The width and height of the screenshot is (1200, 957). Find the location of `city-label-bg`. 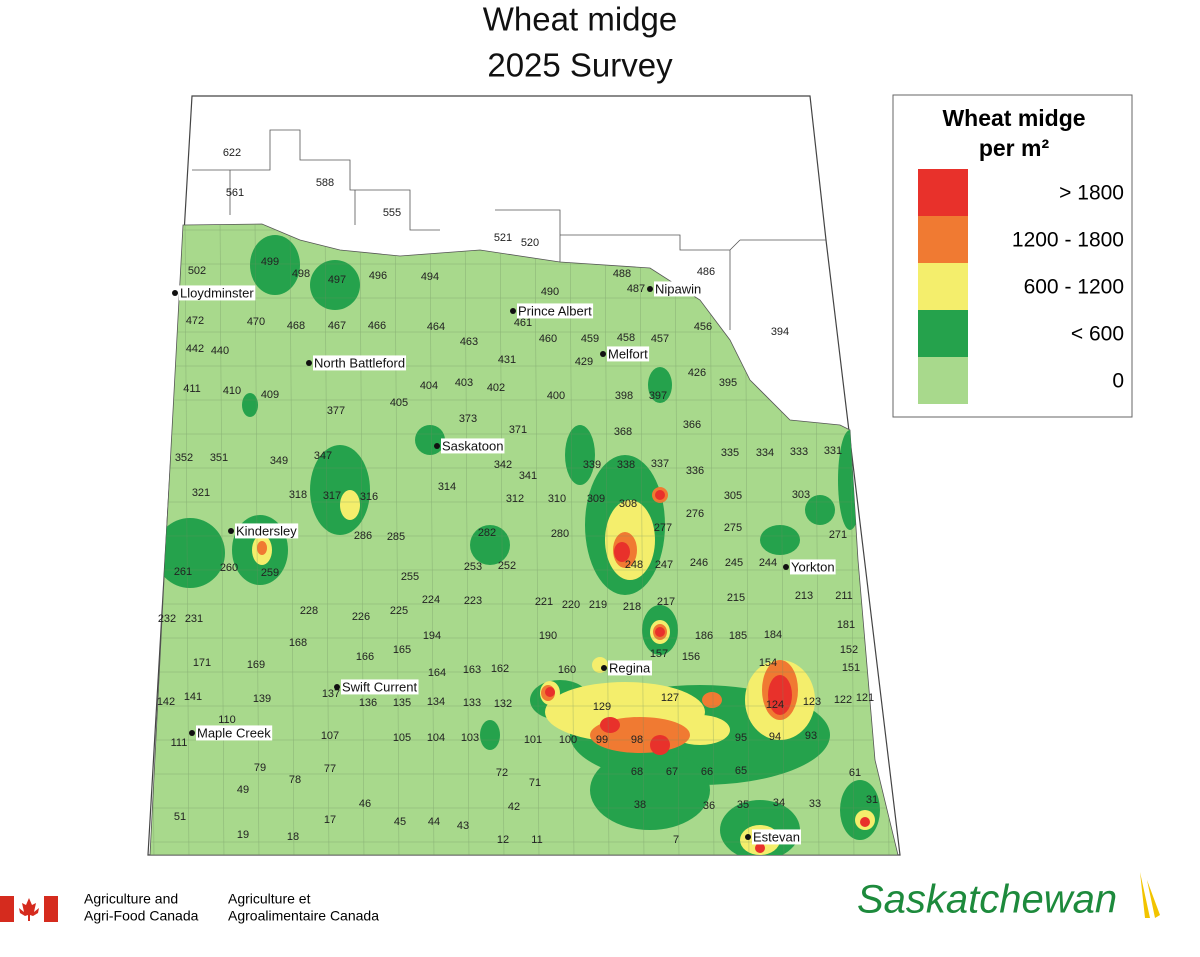

city-label-bg is located at coordinates (217, 293).